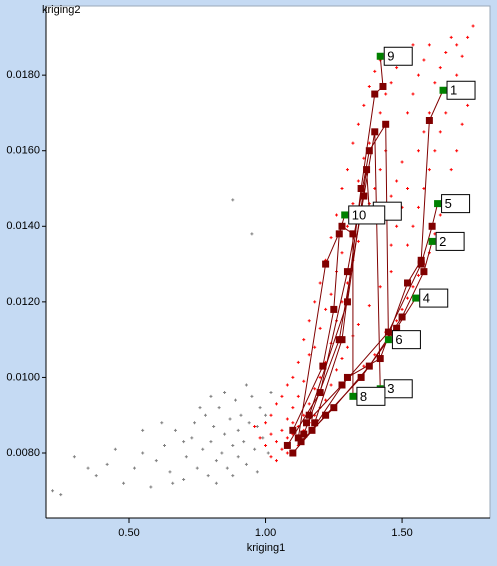 Image resolution: width=497 pixels, height=566 pixels. I want to click on y-tick-label: 0.0100, so click(23, 377).